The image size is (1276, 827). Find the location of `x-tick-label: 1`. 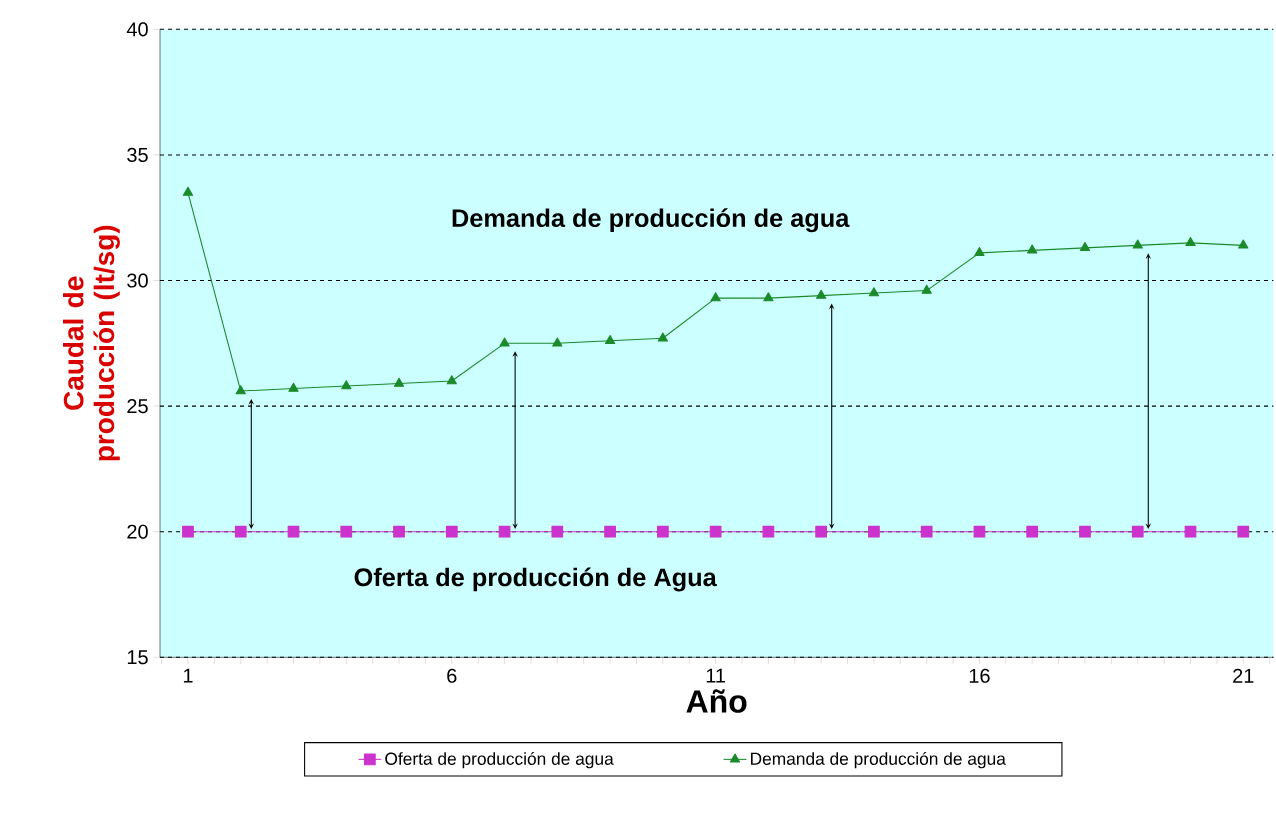

x-tick-label: 1 is located at coordinates (188, 675).